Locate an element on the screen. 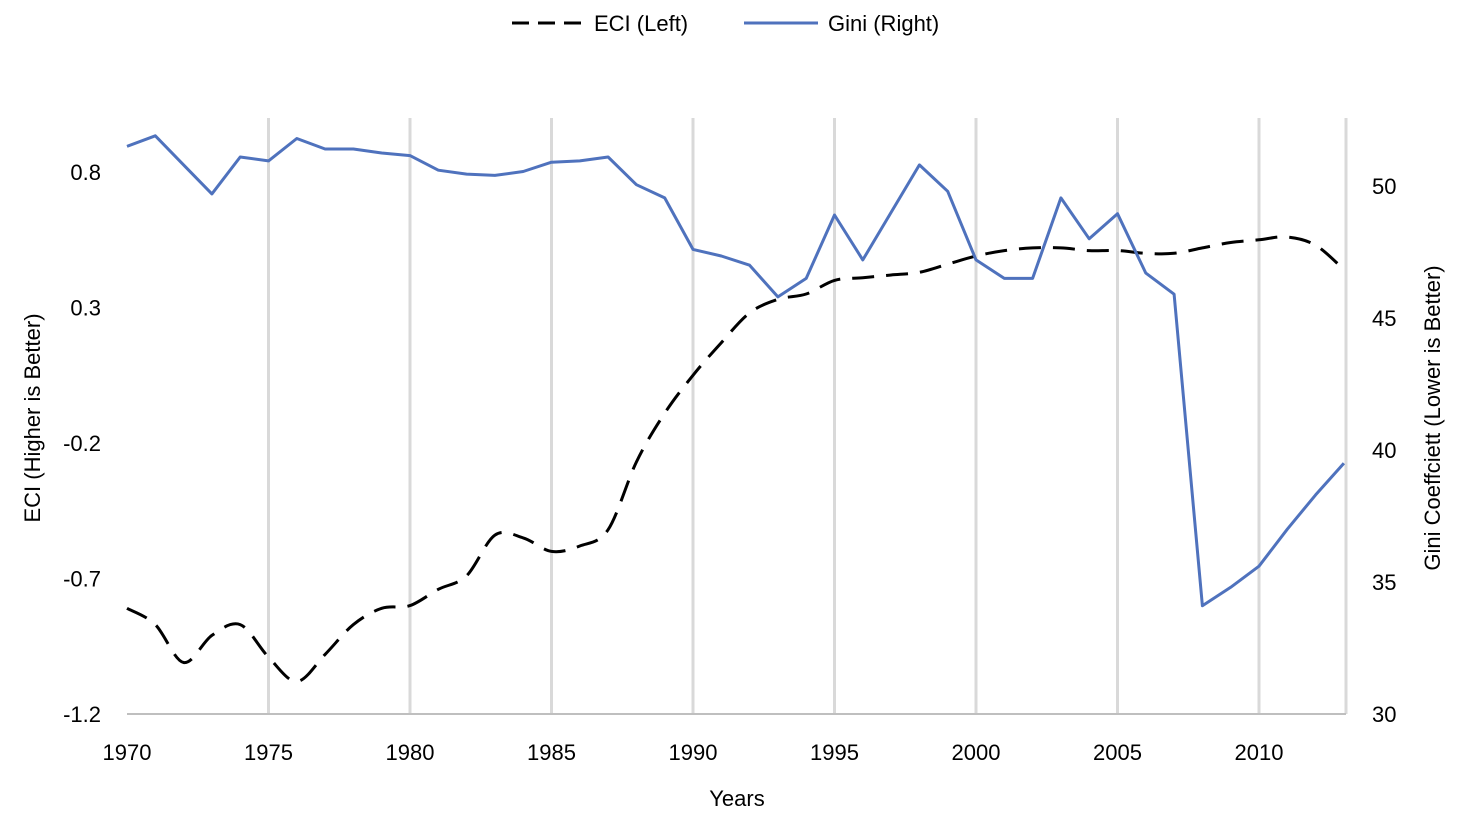 The image size is (1462, 826). y-left-tick-label: -1.2 is located at coordinates (82, 714).